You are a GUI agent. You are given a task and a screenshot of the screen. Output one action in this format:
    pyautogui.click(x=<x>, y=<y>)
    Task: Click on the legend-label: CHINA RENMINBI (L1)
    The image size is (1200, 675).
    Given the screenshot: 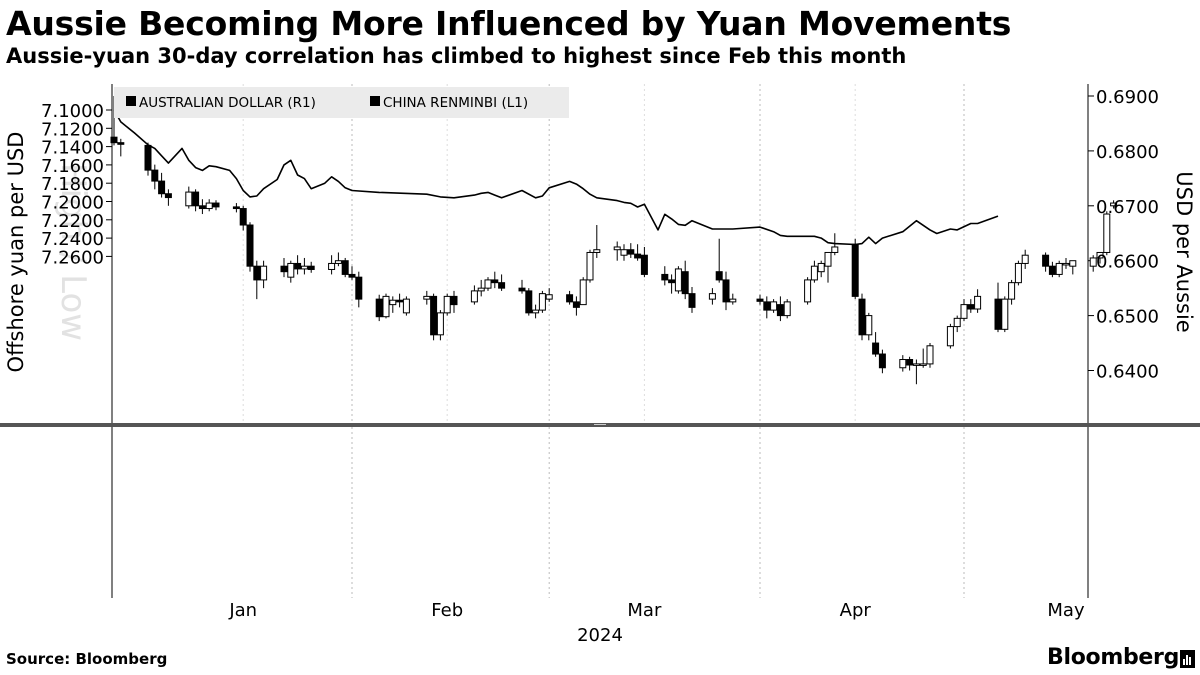 What is the action you would take?
    pyautogui.click(x=455, y=103)
    